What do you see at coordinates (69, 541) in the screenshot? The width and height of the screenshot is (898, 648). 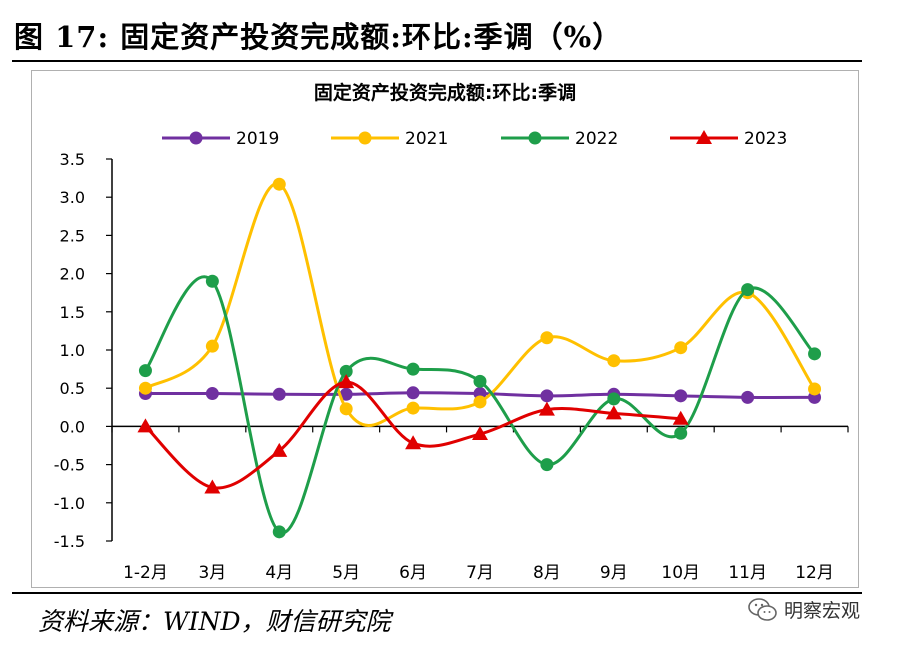 I see `y-tick-label: -1.5` at bounding box center [69, 541].